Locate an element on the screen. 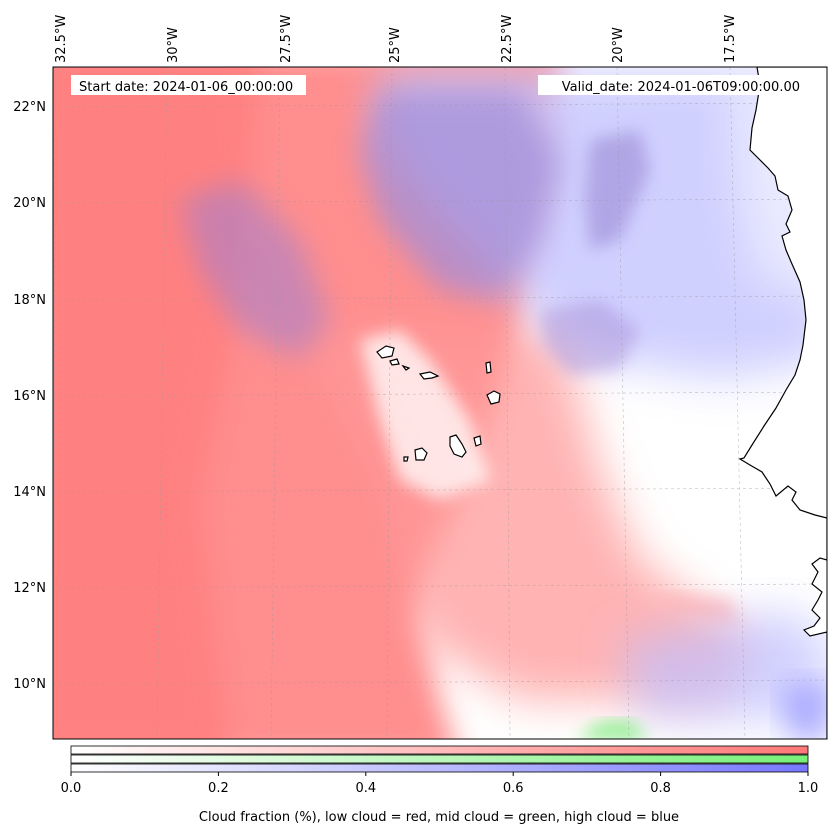 This screenshot has height=836, width=837. colorbar-tick-label: 0.0 is located at coordinates (71, 788).